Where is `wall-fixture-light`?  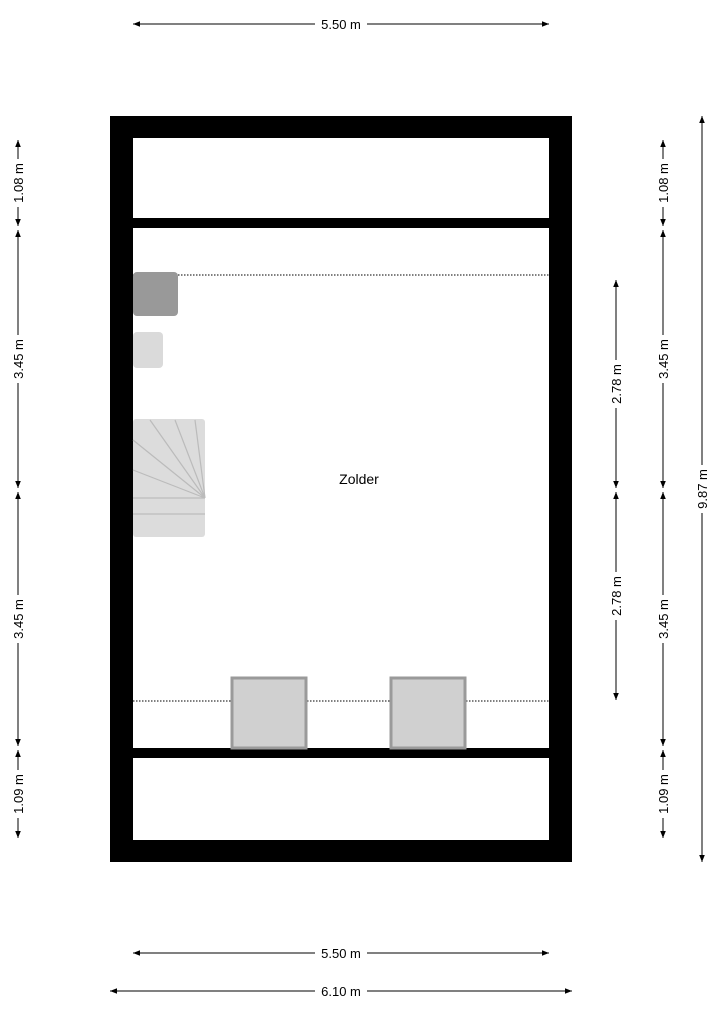 wall-fixture-light is located at coordinates (148, 350).